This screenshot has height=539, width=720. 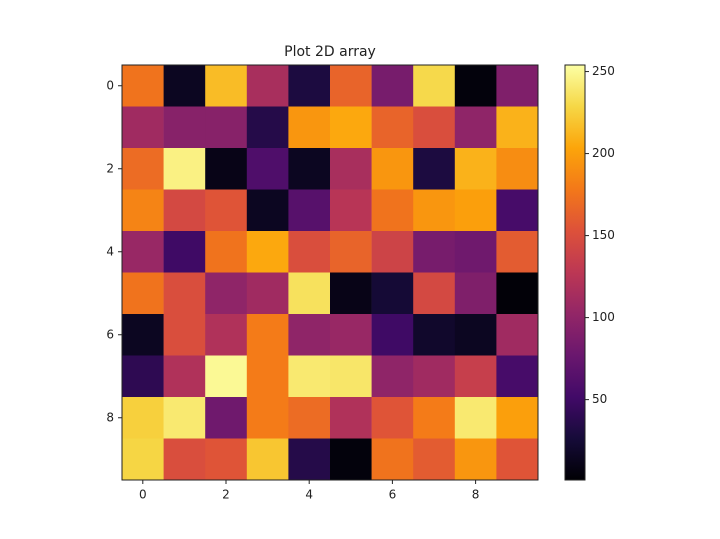 I want to click on y-tick-label: 6, so click(x=110, y=334).